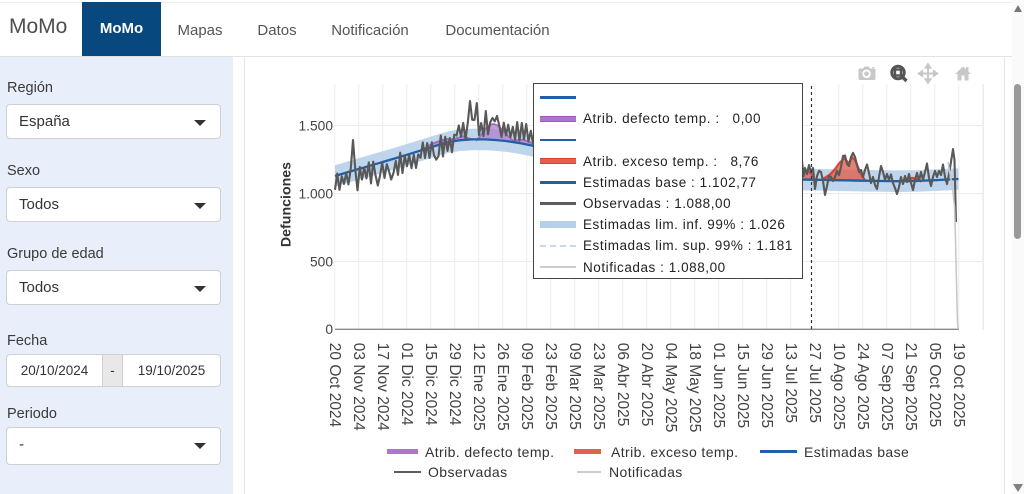 The width and height of the screenshot is (1024, 494). Describe the element at coordinates (315, 193) in the screenshot. I see `svg-text: 1.000` at that location.